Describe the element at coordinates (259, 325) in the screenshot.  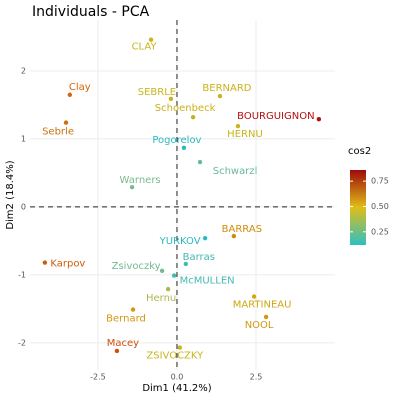
I see `point-label: NOOL` at that location.